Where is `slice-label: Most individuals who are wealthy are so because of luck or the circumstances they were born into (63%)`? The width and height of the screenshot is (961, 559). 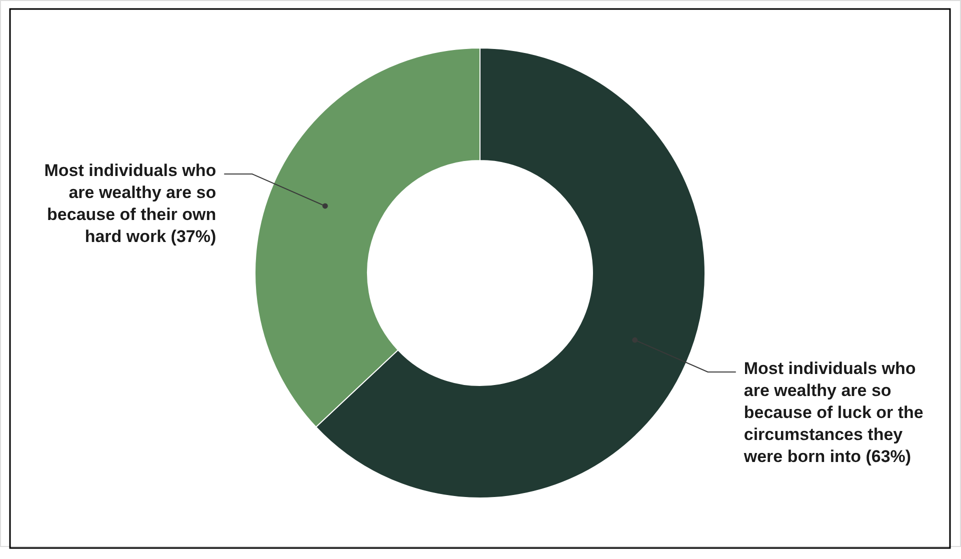
slice-label: Most individuals who are wealthy are so because of luck or the circumstances they were born into (63%) is located at coordinates (833, 412).